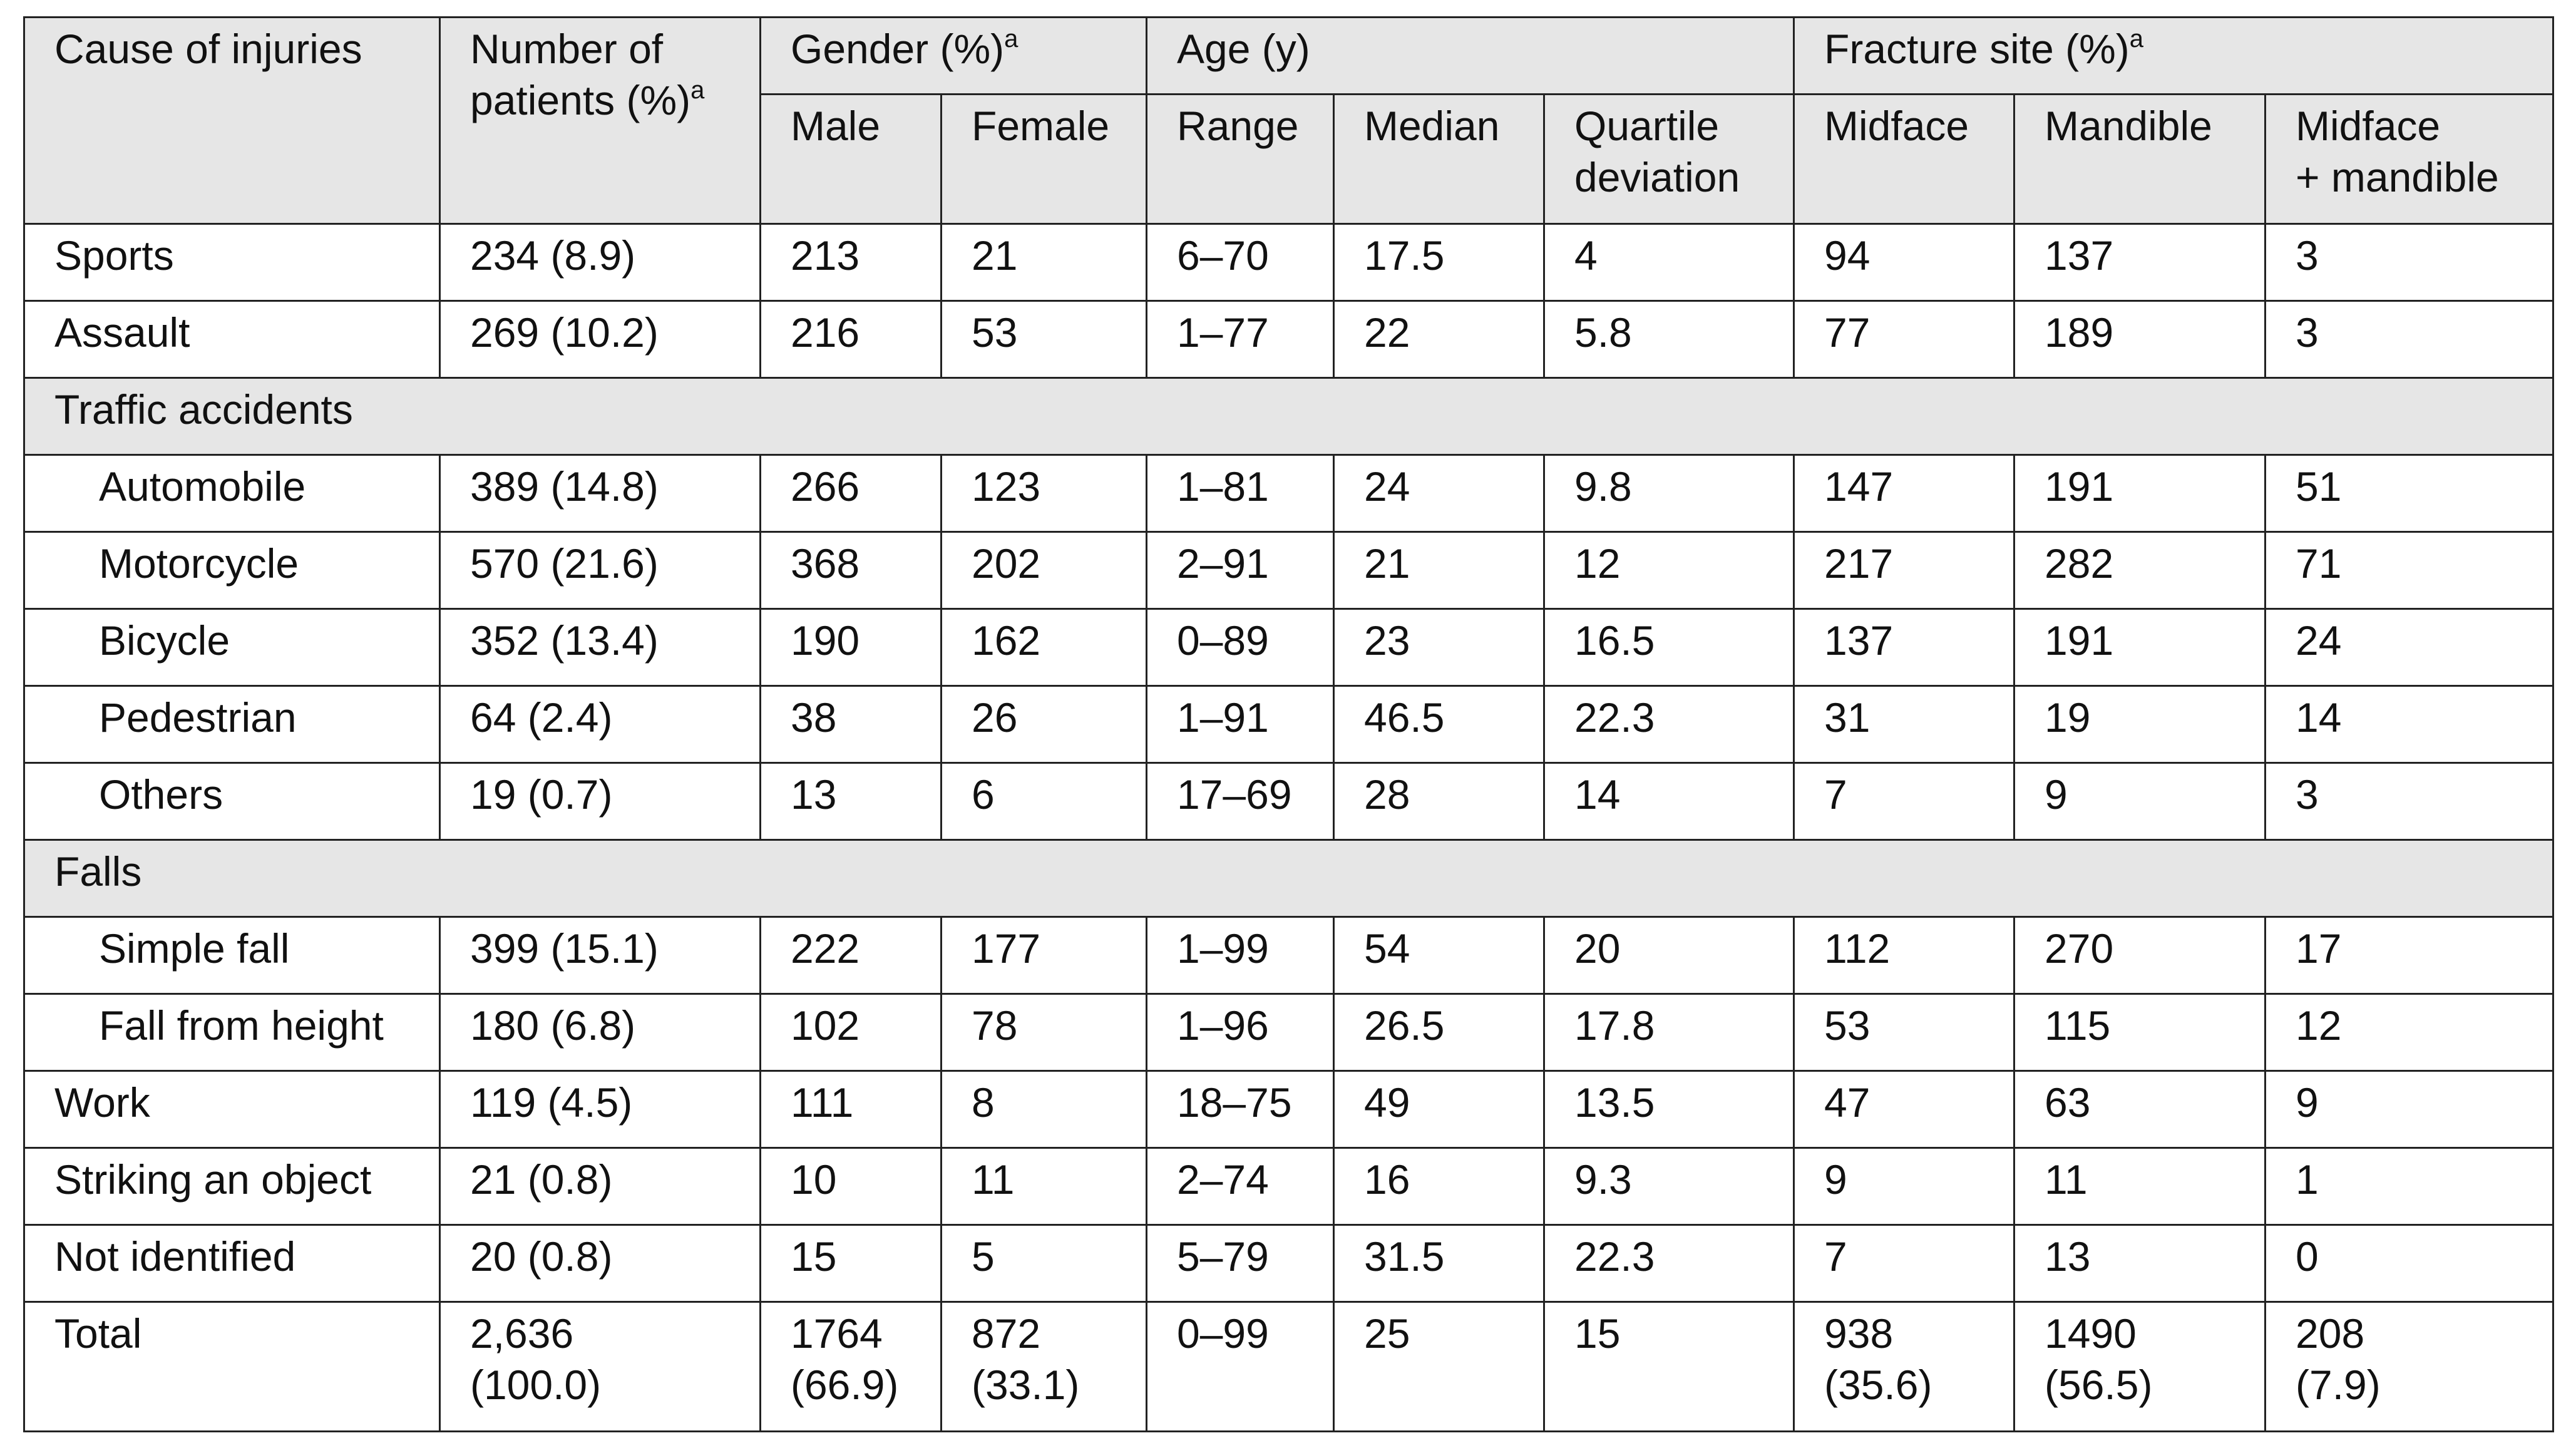 Image resolution: width=2576 pixels, height=1453 pixels. I want to click on table-cell: 0–89, so click(1240, 647).